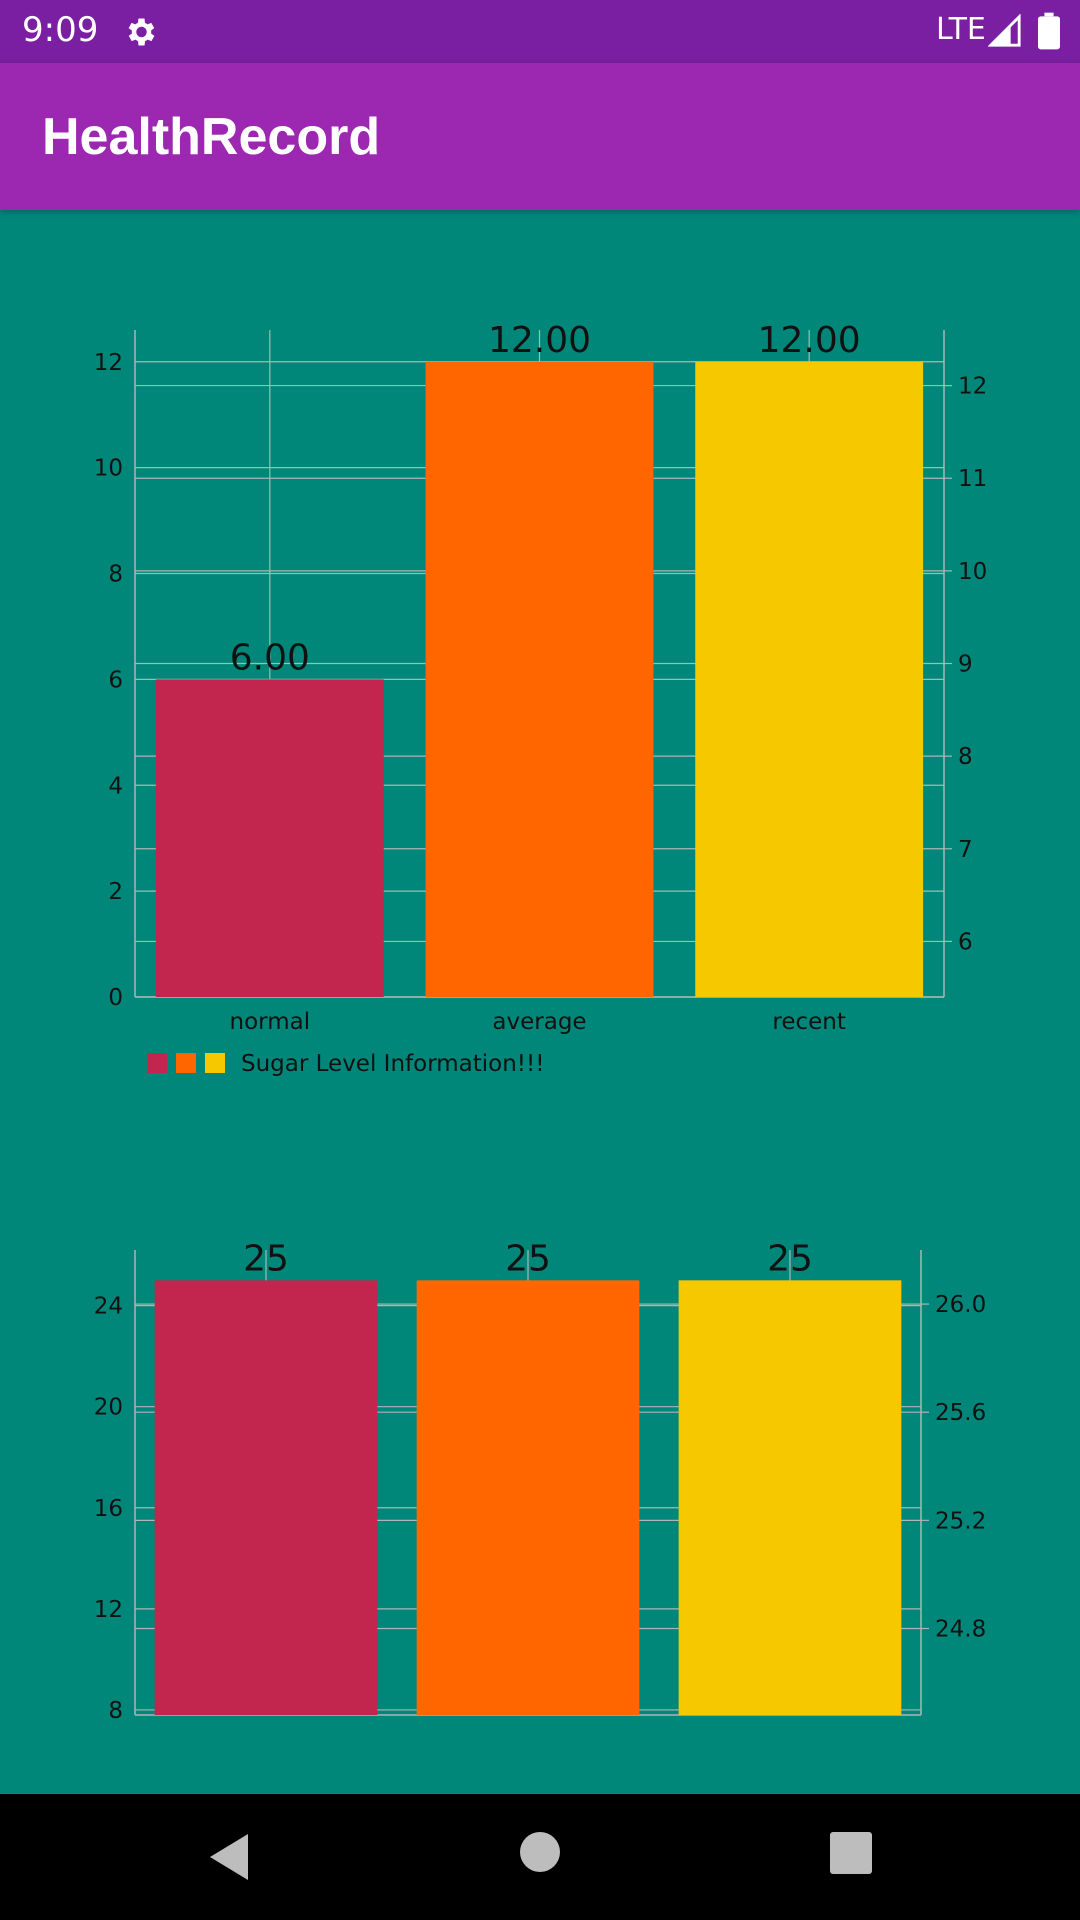 This screenshot has width=1080, height=1920. Describe the element at coordinates (960, 1521) in the screenshot. I see `right-tick-label: 25.2` at that location.